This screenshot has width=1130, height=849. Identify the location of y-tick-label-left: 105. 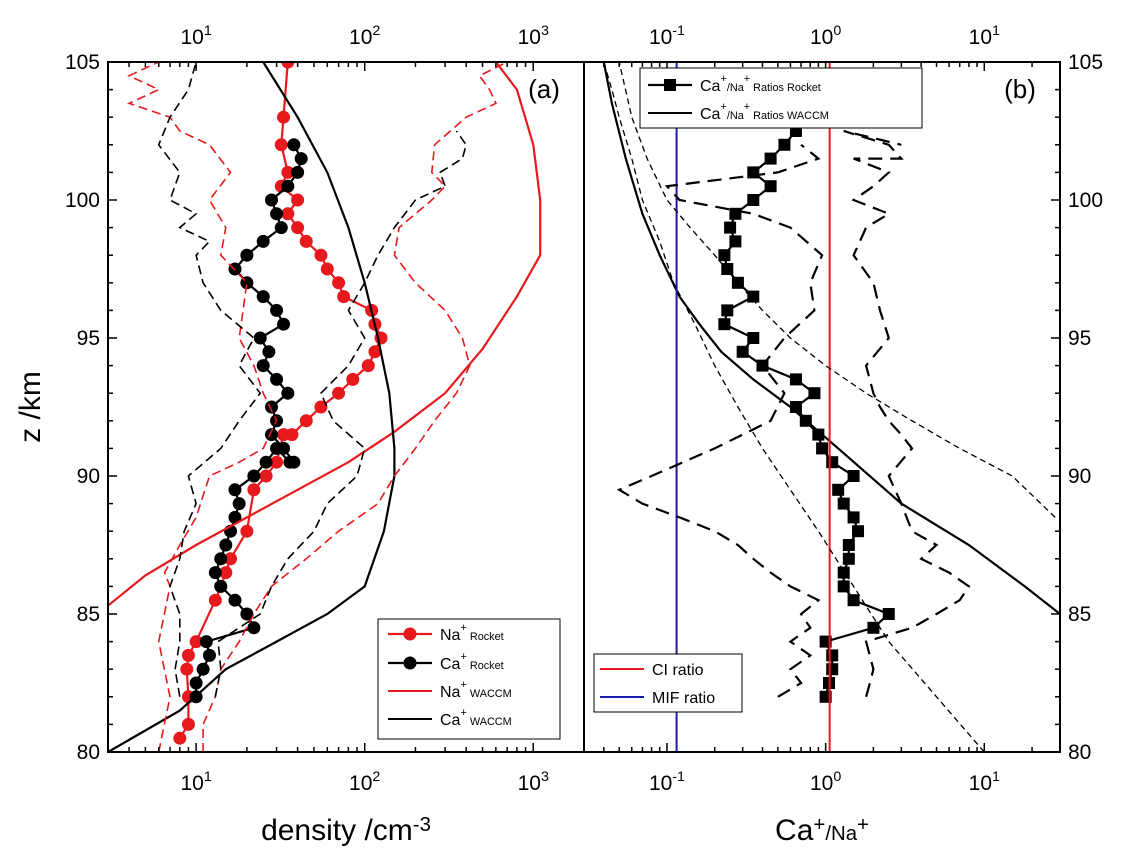
(82, 62).